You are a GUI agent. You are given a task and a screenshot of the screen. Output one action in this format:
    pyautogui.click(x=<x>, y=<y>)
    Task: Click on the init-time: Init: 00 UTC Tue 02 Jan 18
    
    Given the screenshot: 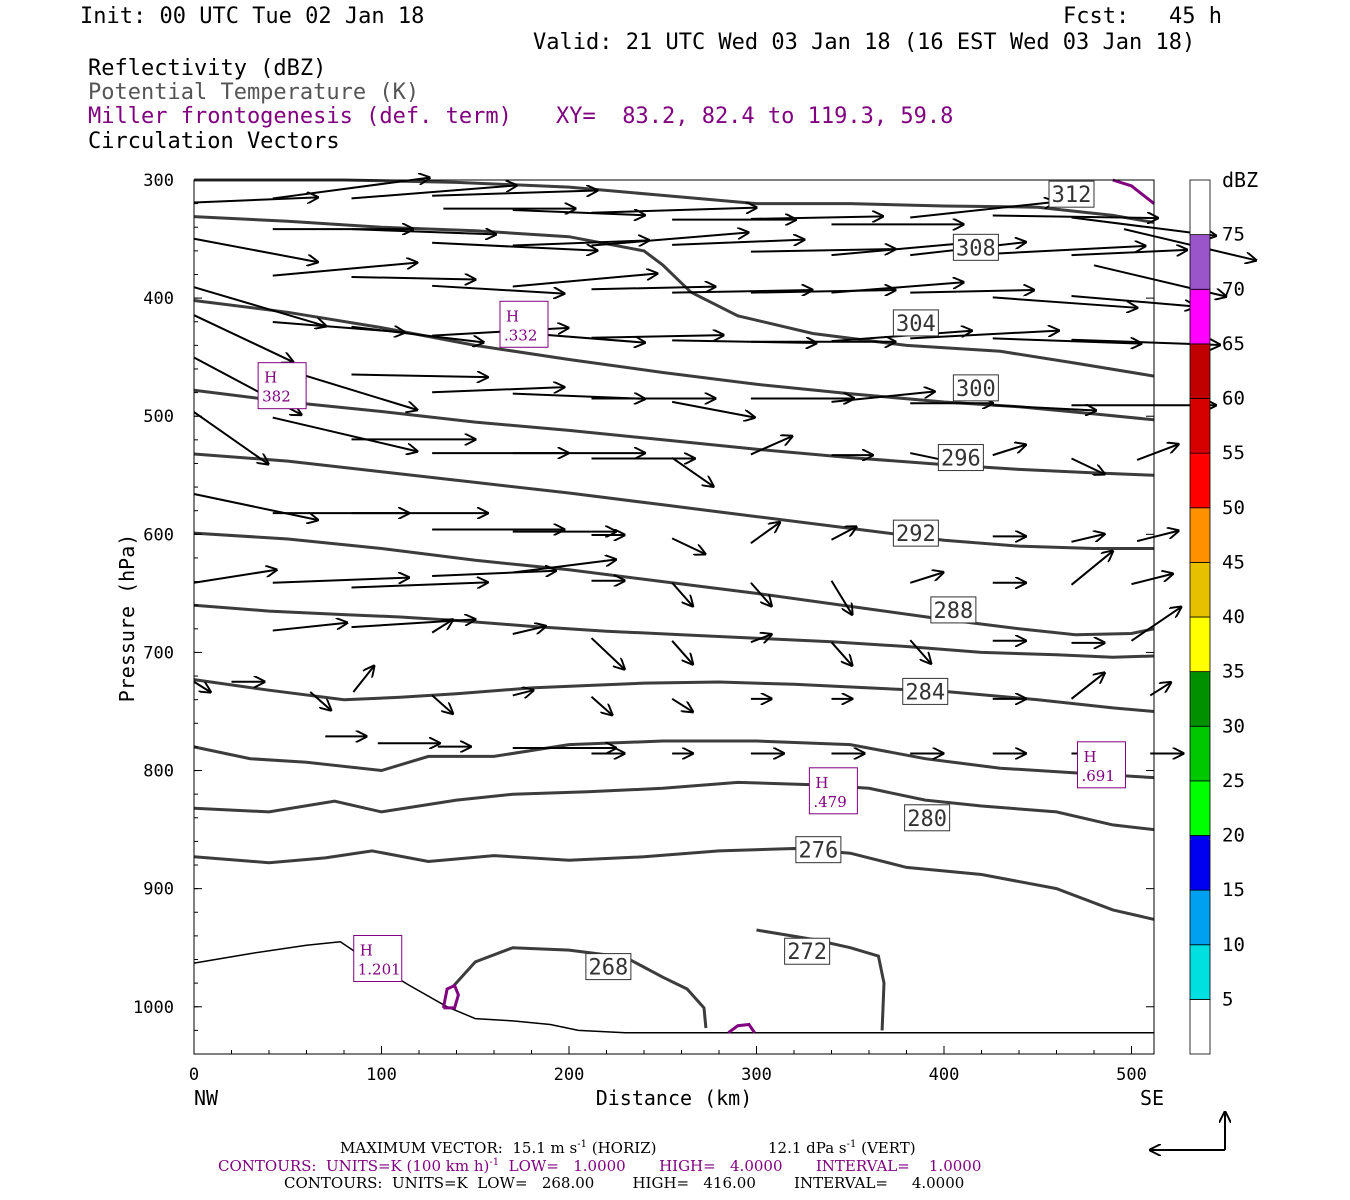 What is the action you would take?
    pyautogui.click(x=252, y=16)
    